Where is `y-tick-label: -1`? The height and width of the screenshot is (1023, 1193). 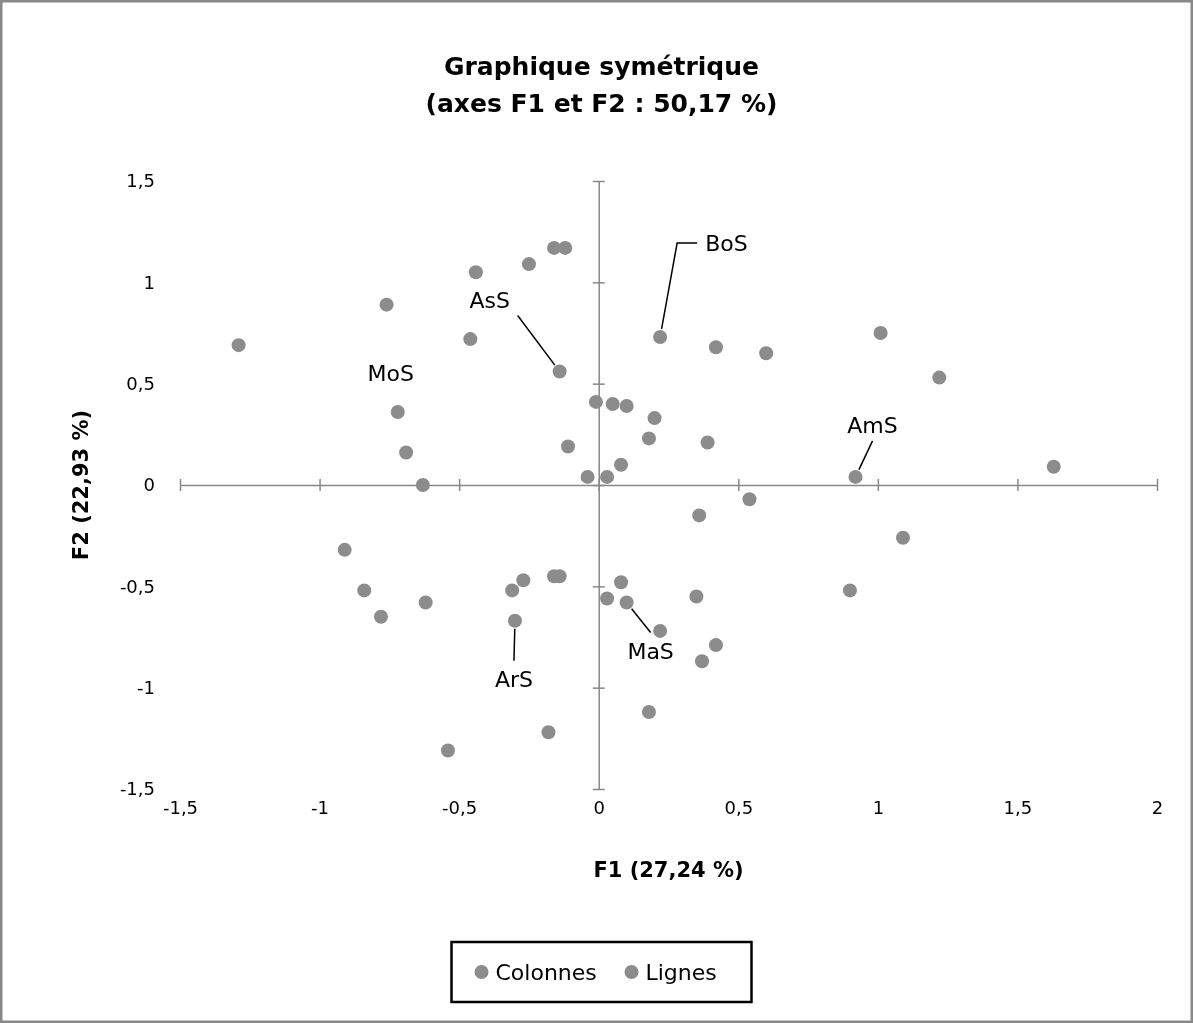 y-tick-label: -1 is located at coordinates (146, 687).